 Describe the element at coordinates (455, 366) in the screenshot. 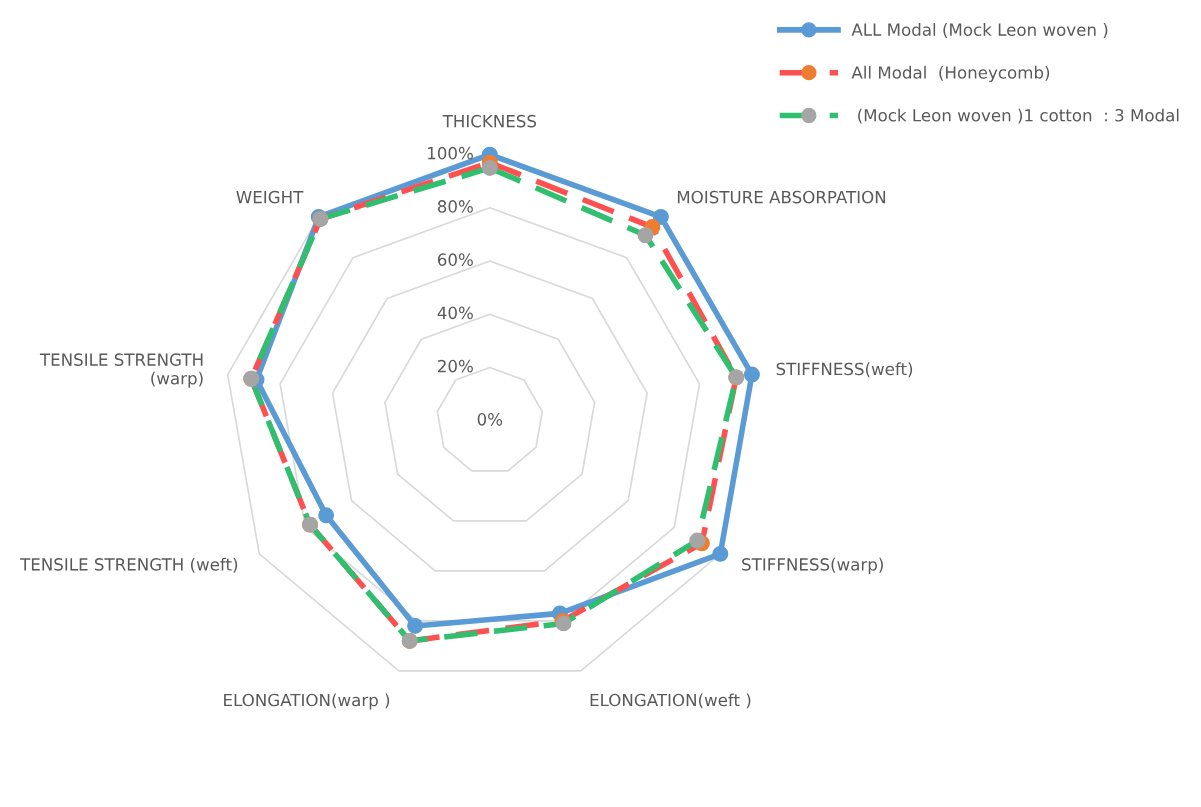

I see `y-tick-label: 20%` at that location.